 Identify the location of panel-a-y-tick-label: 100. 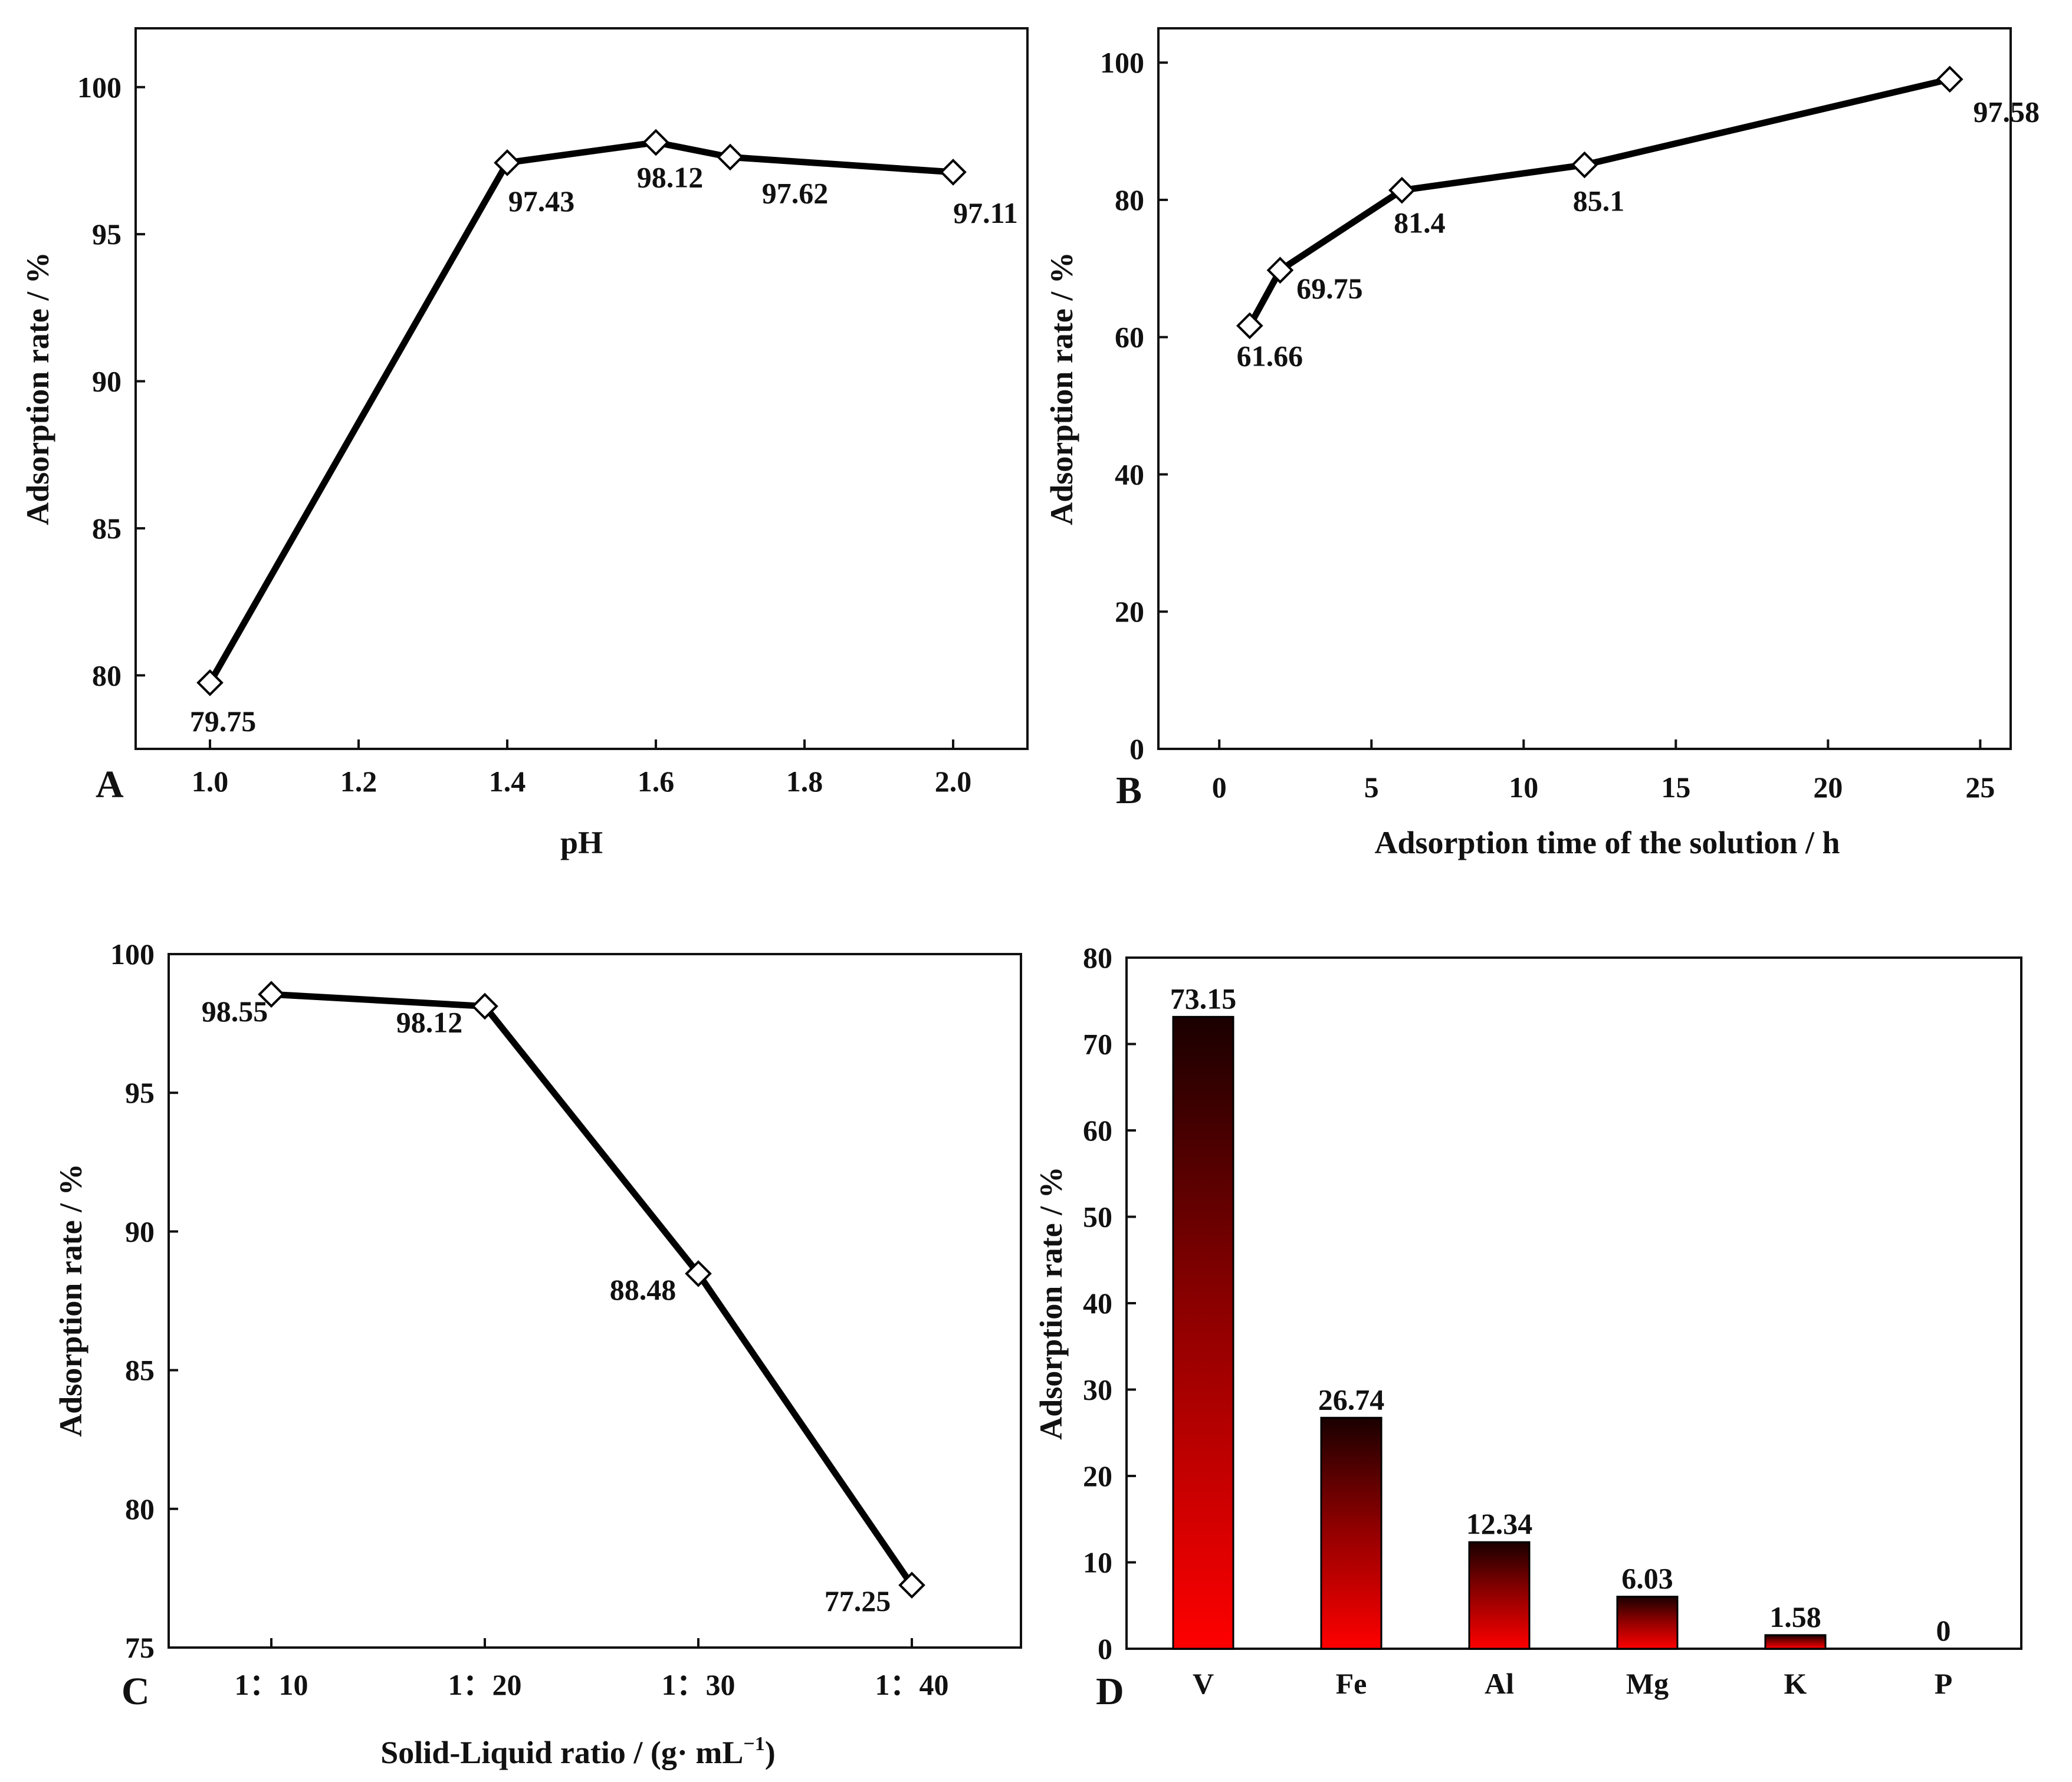
(99, 87).